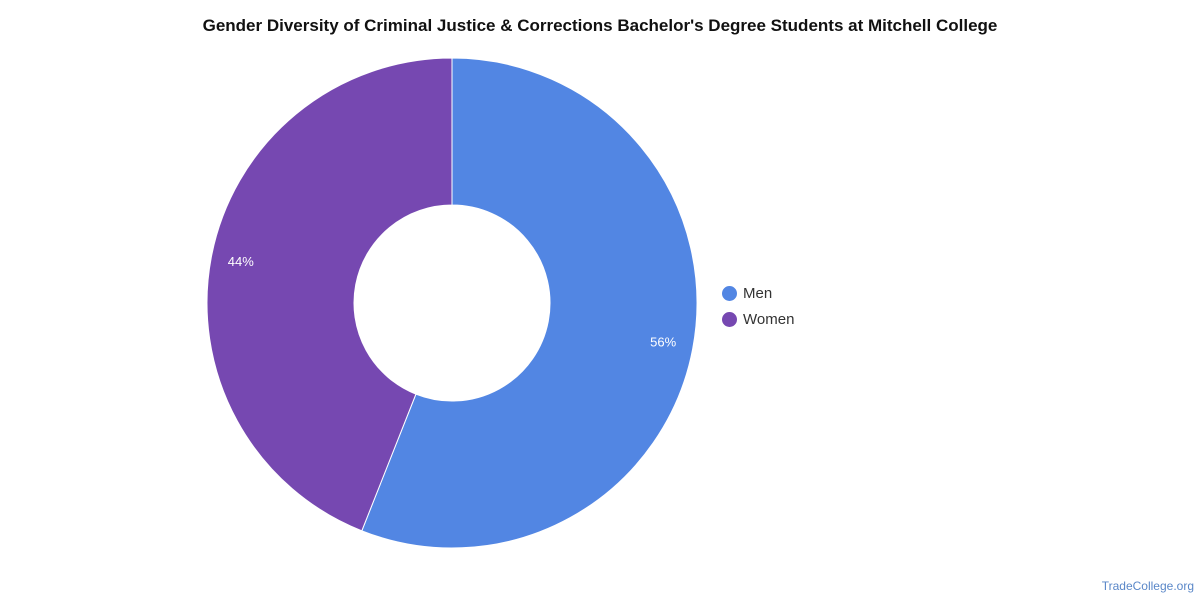  I want to click on legend-label-women: Women, so click(769, 319).